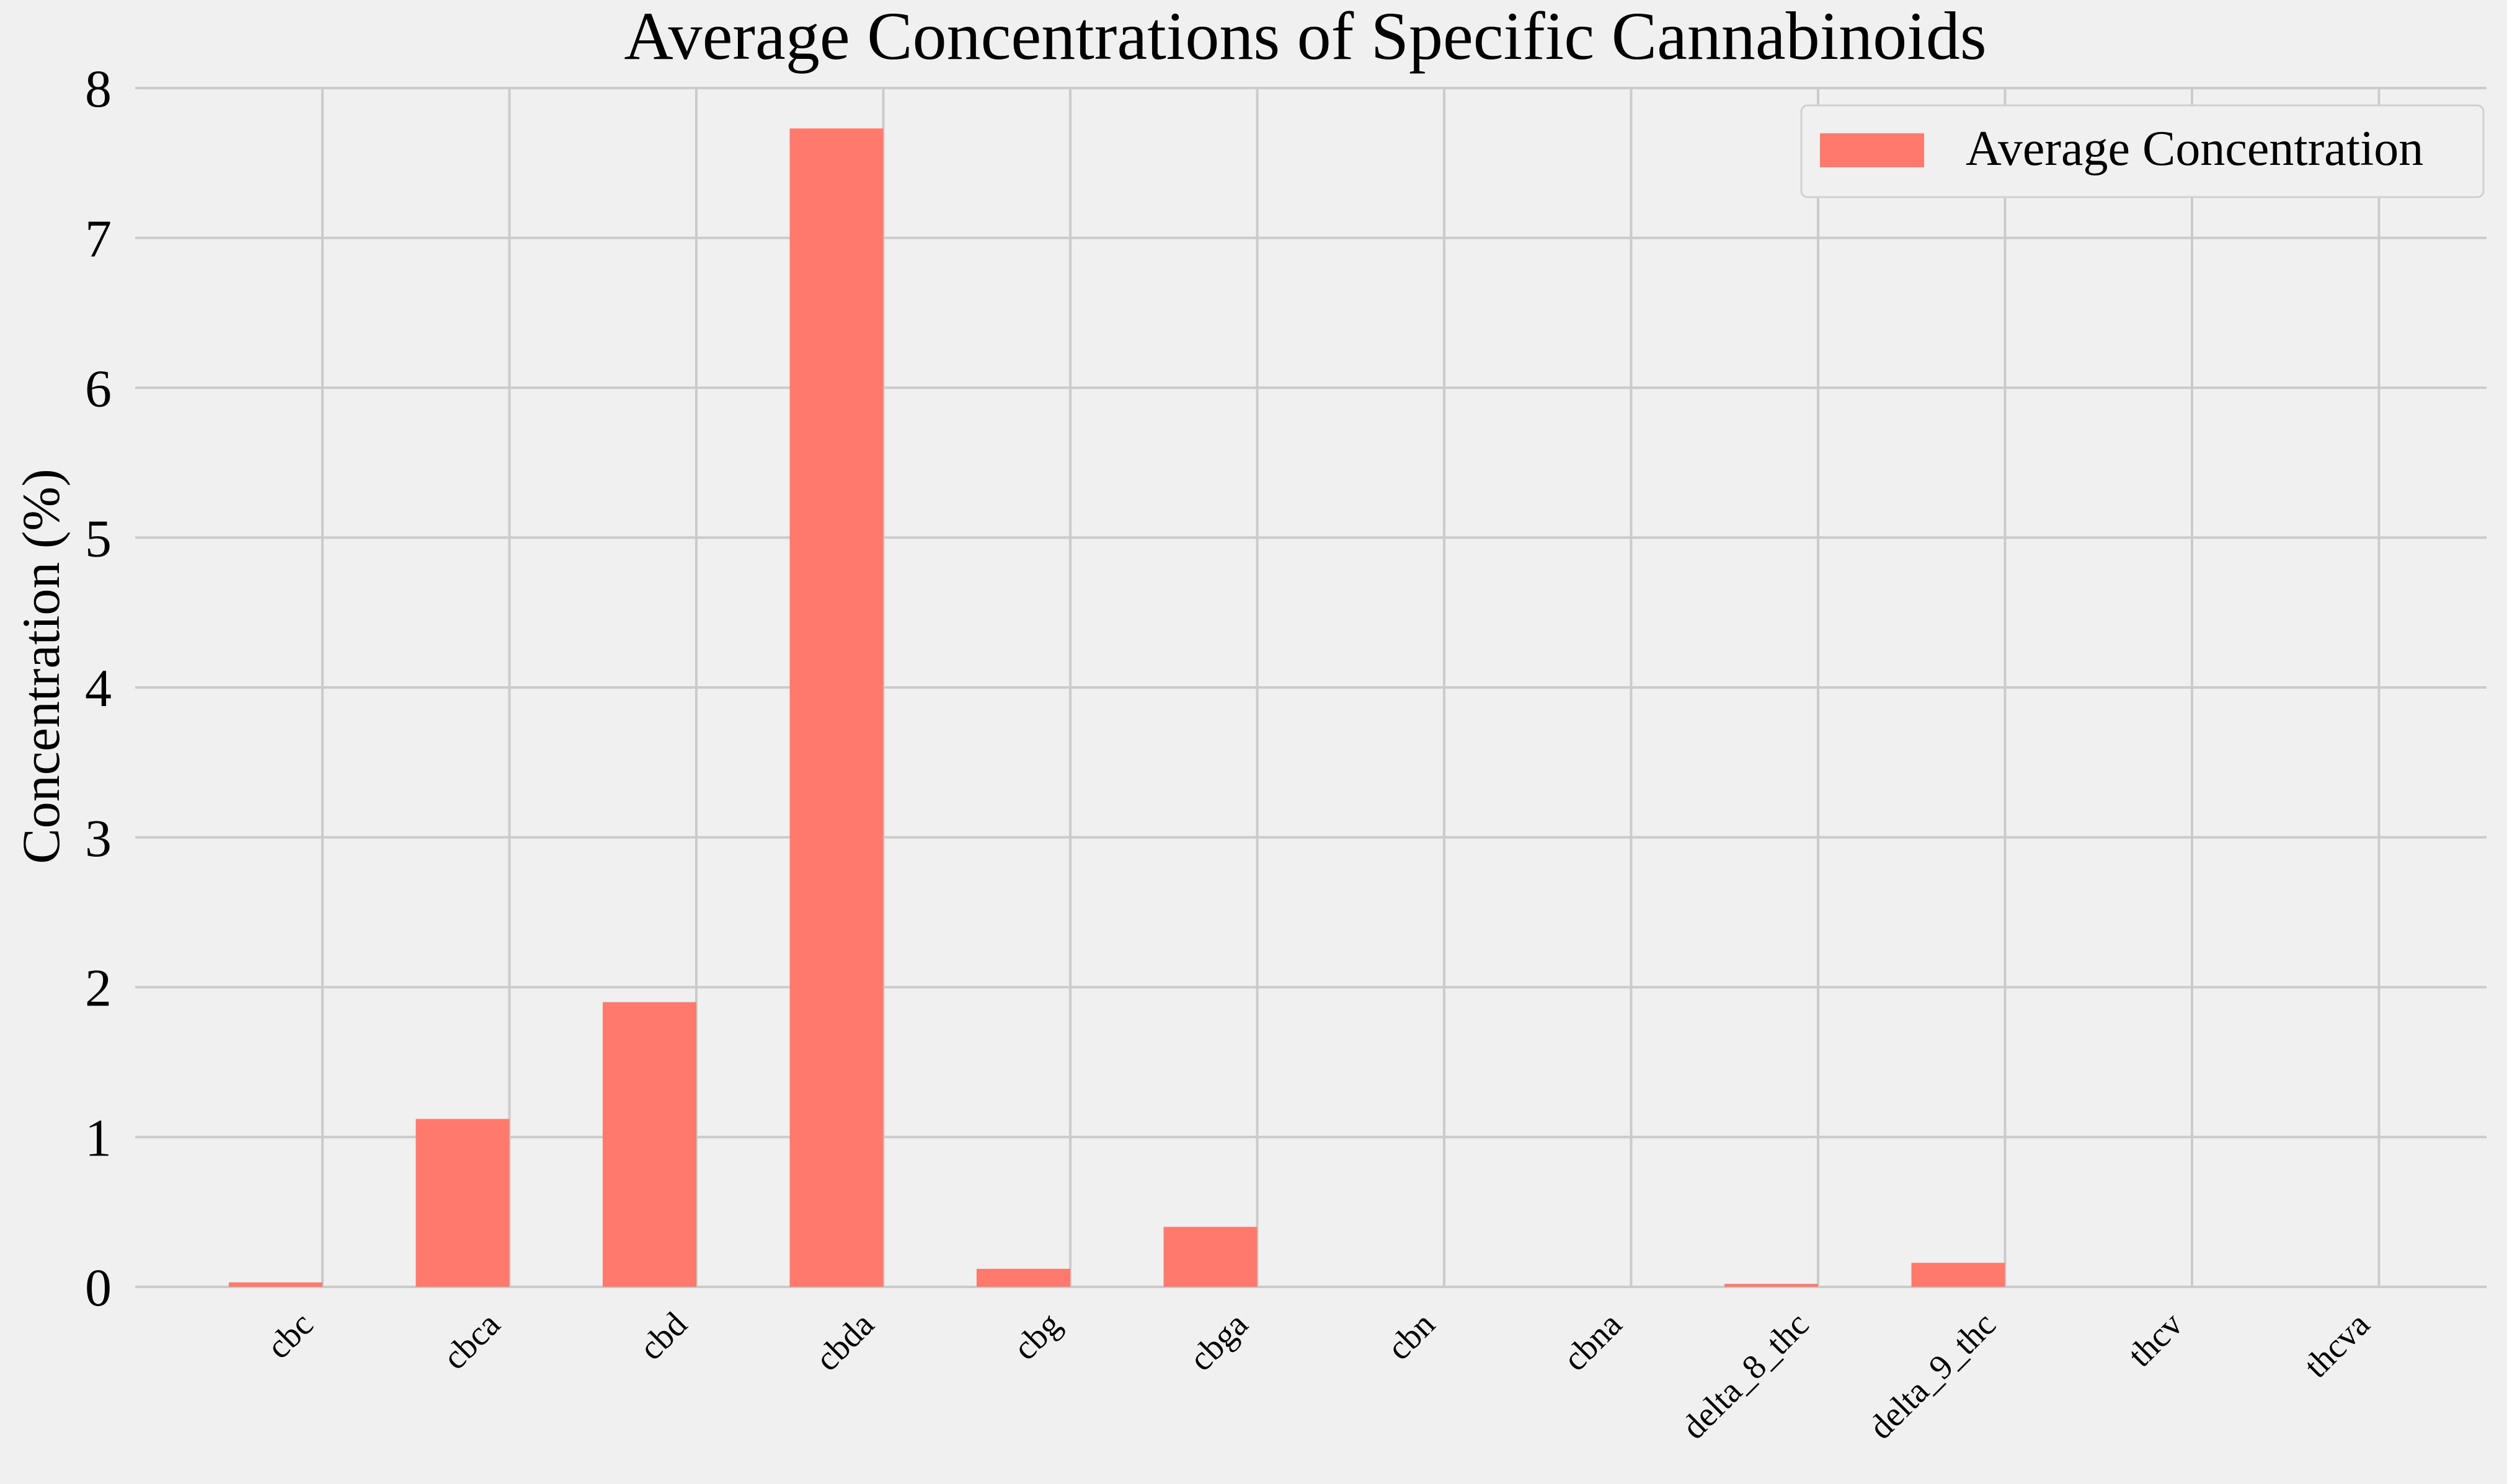  Describe the element at coordinates (836, 707) in the screenshot. I see `bar-cbda` at that location.